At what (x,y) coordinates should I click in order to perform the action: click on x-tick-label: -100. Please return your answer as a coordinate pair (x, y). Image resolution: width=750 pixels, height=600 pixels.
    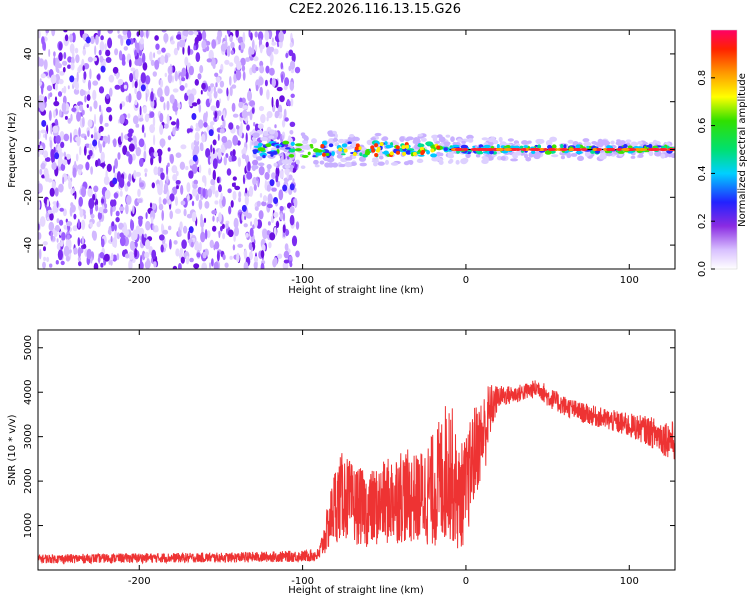
    Looking at the image, I should click on (302, 581).